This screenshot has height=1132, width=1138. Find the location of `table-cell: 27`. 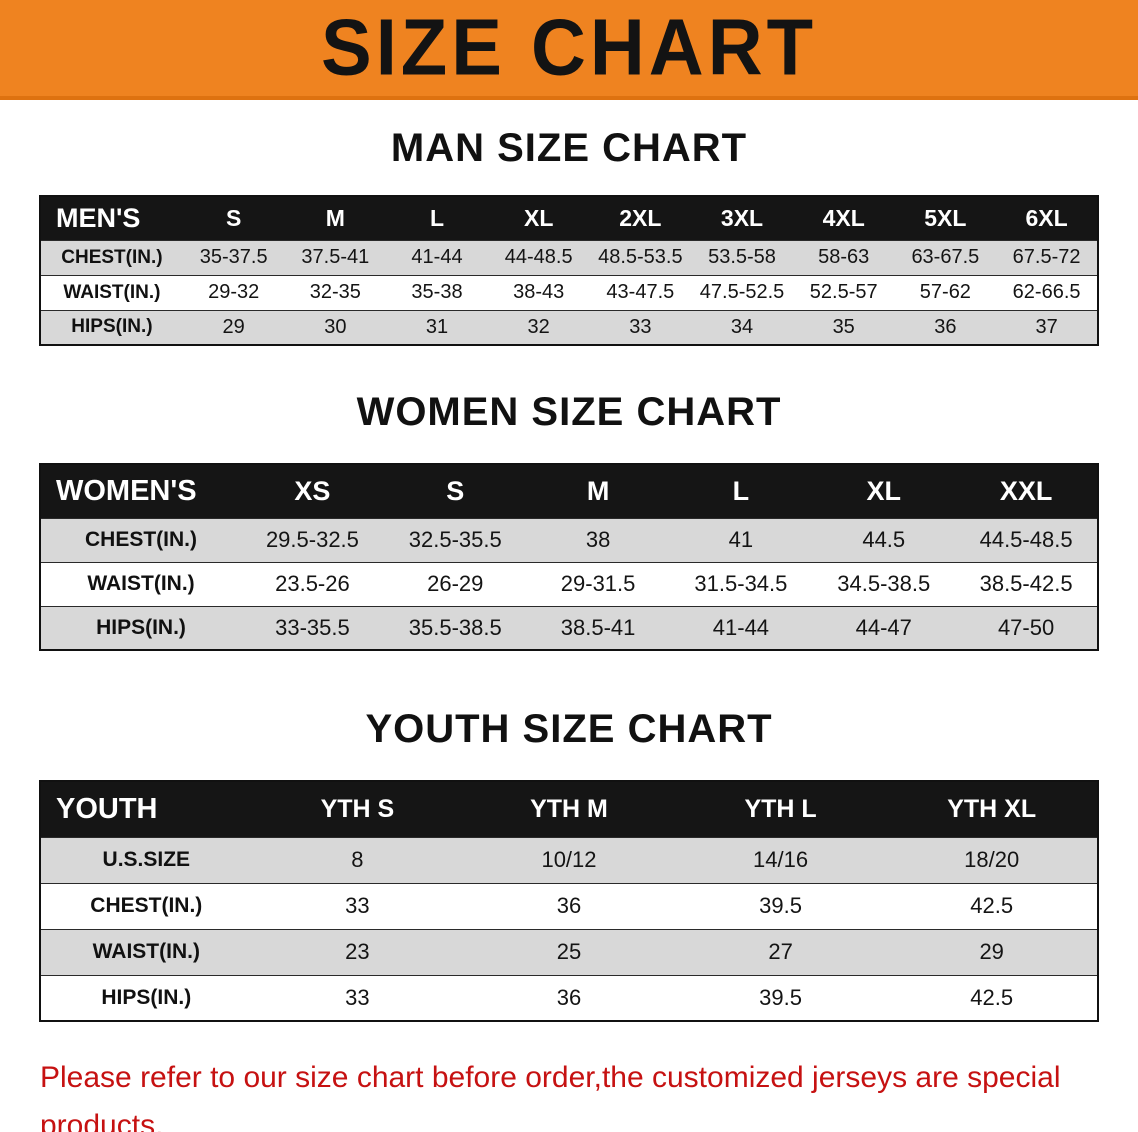

table-cell: 27 is located at coordinates (780, 951).